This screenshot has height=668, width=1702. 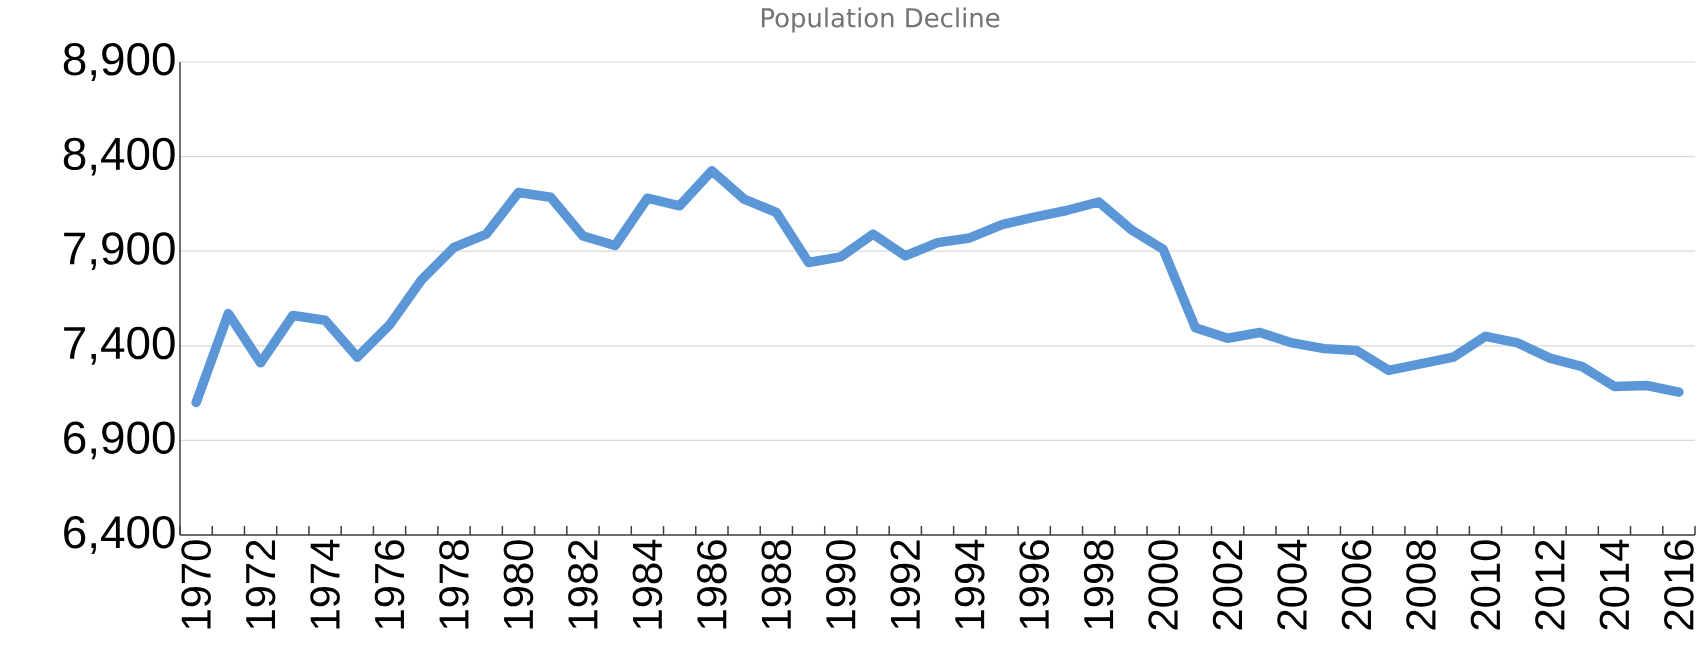 What do you see at coordinates (1485, 585) in the screenshot?
I see `x-tick-label: 2010` at bounding box center [1485, 585].